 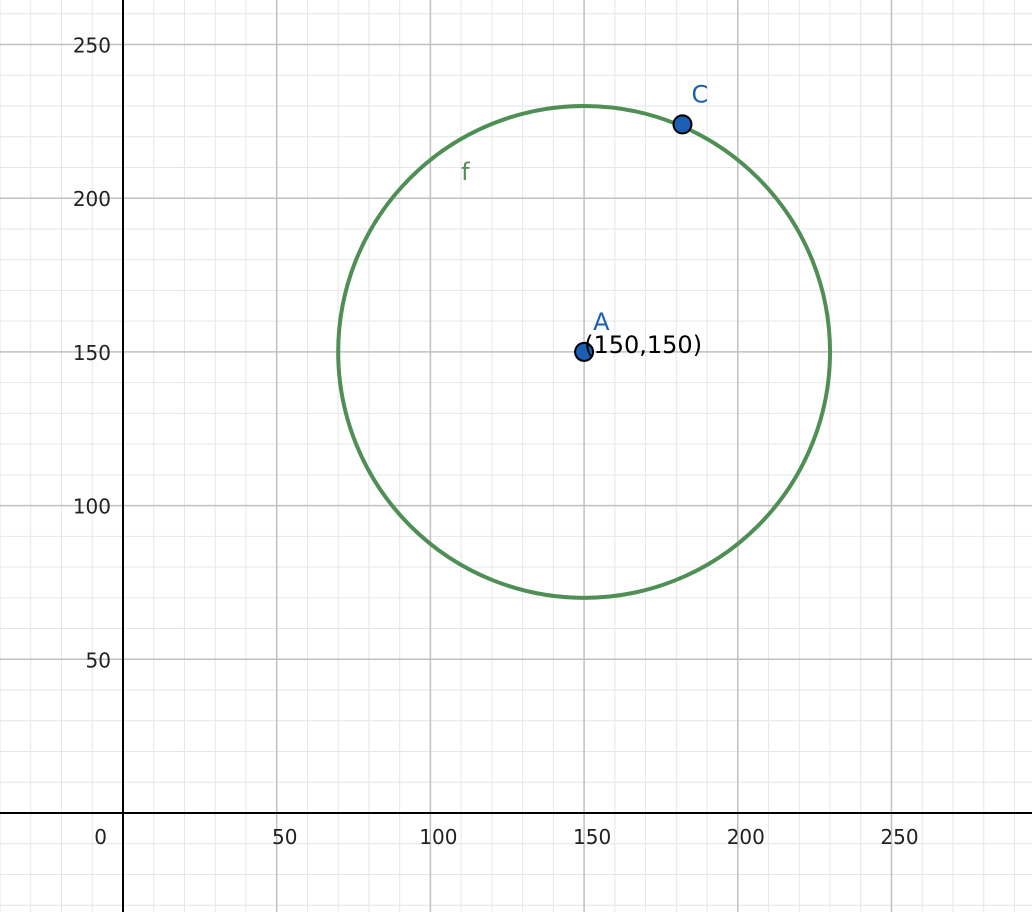 I want to click on point-label: C, so click(x=699, y=94).